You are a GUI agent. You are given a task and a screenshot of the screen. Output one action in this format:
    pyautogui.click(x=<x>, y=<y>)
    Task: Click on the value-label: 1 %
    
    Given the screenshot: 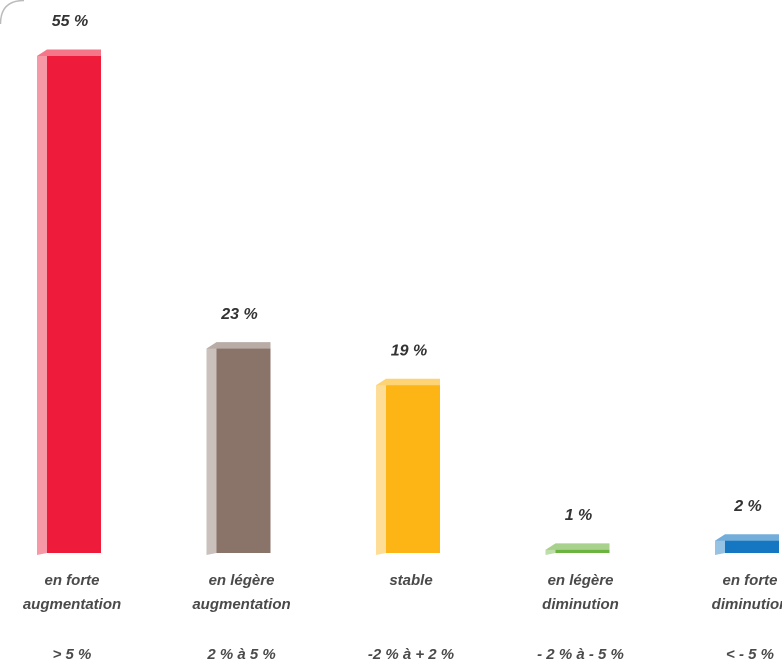 What is the action you would take?
    pyautogui.click(x=579, y=515)
    